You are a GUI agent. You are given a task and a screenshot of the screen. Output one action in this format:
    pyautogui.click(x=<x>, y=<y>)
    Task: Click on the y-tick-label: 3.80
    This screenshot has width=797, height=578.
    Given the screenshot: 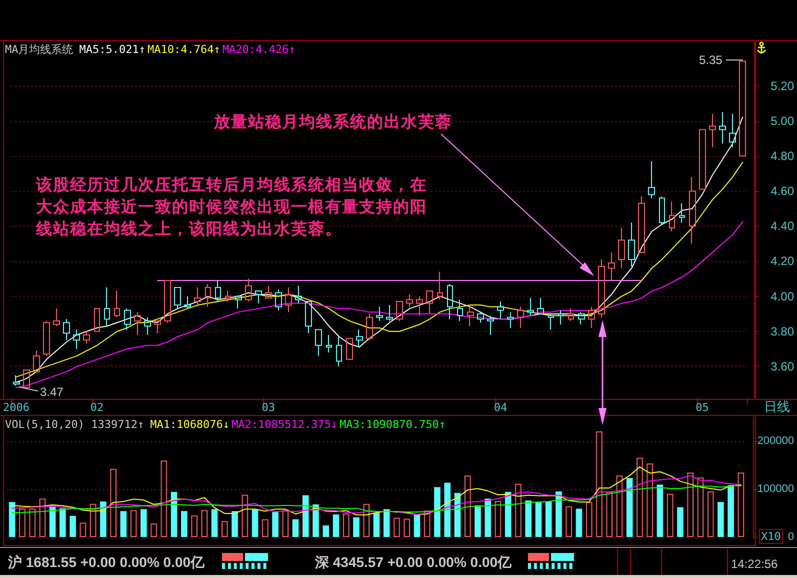 What is the action you would take?
    pyautogui.click(x=782, y=331)
    